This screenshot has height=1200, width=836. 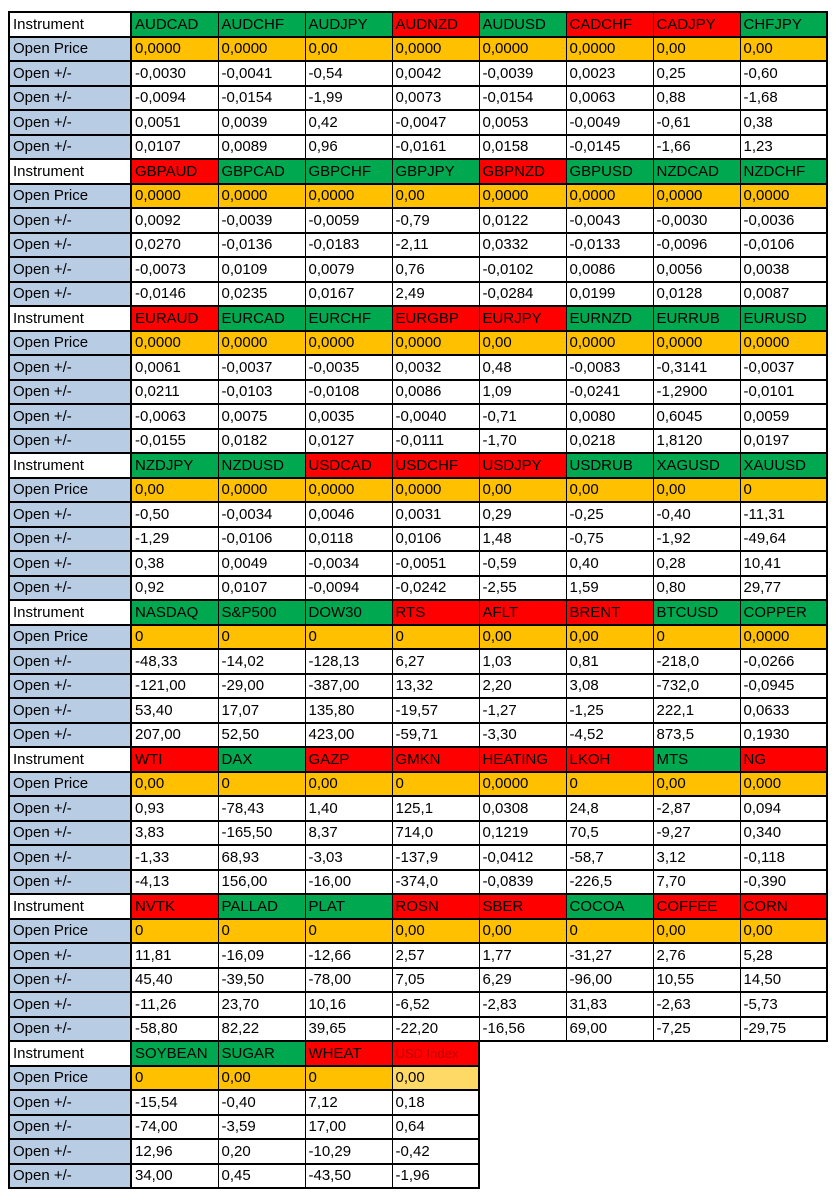 I want to click on instrument-header-cell: NASDAQ, so click(x=174, y=612).